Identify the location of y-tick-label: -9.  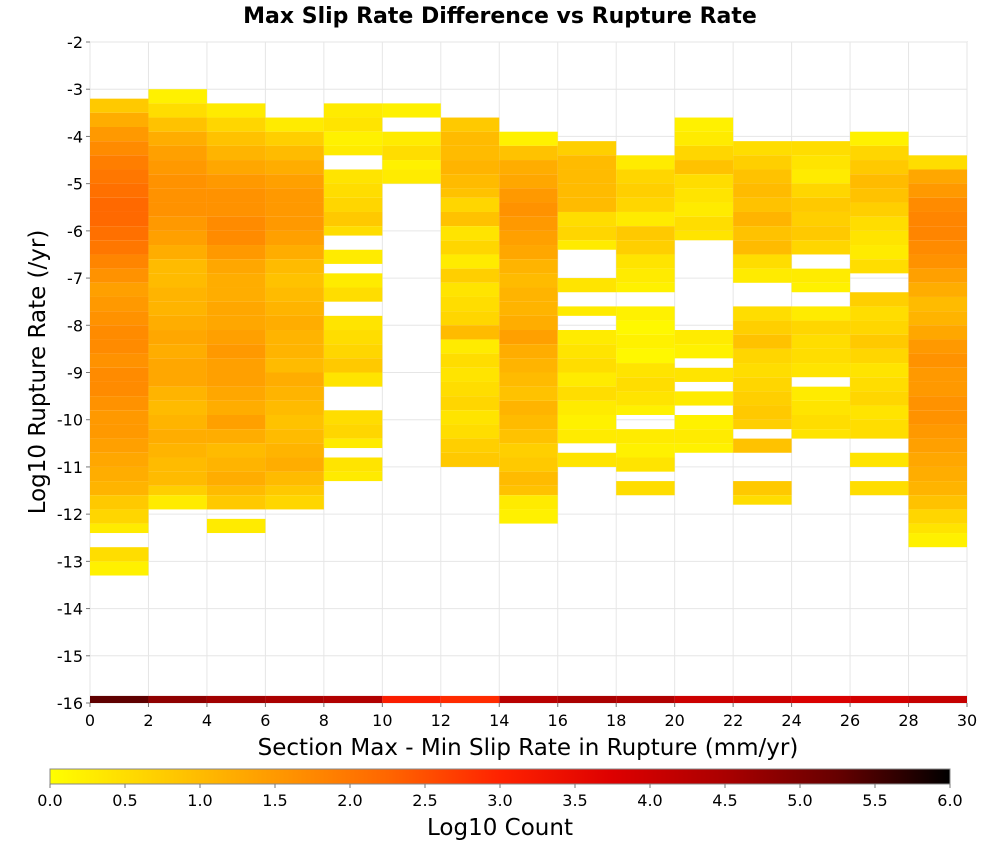
(75, 373).